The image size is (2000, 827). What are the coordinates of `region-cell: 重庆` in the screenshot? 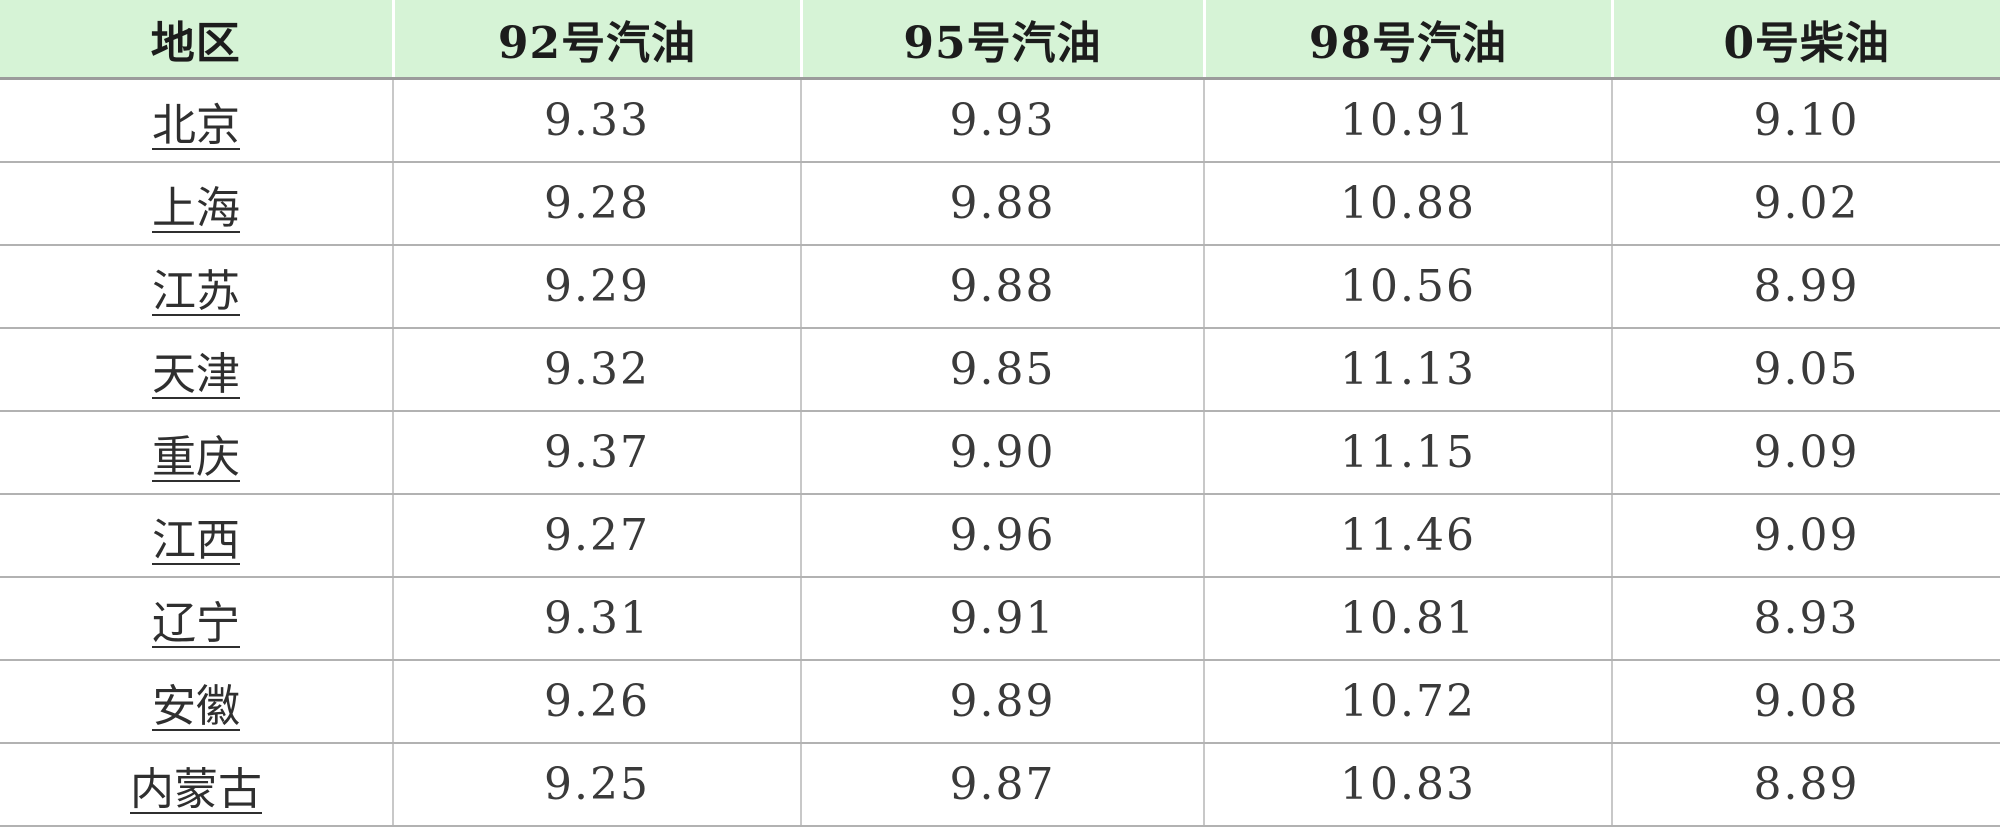 It's located at (196, 453).